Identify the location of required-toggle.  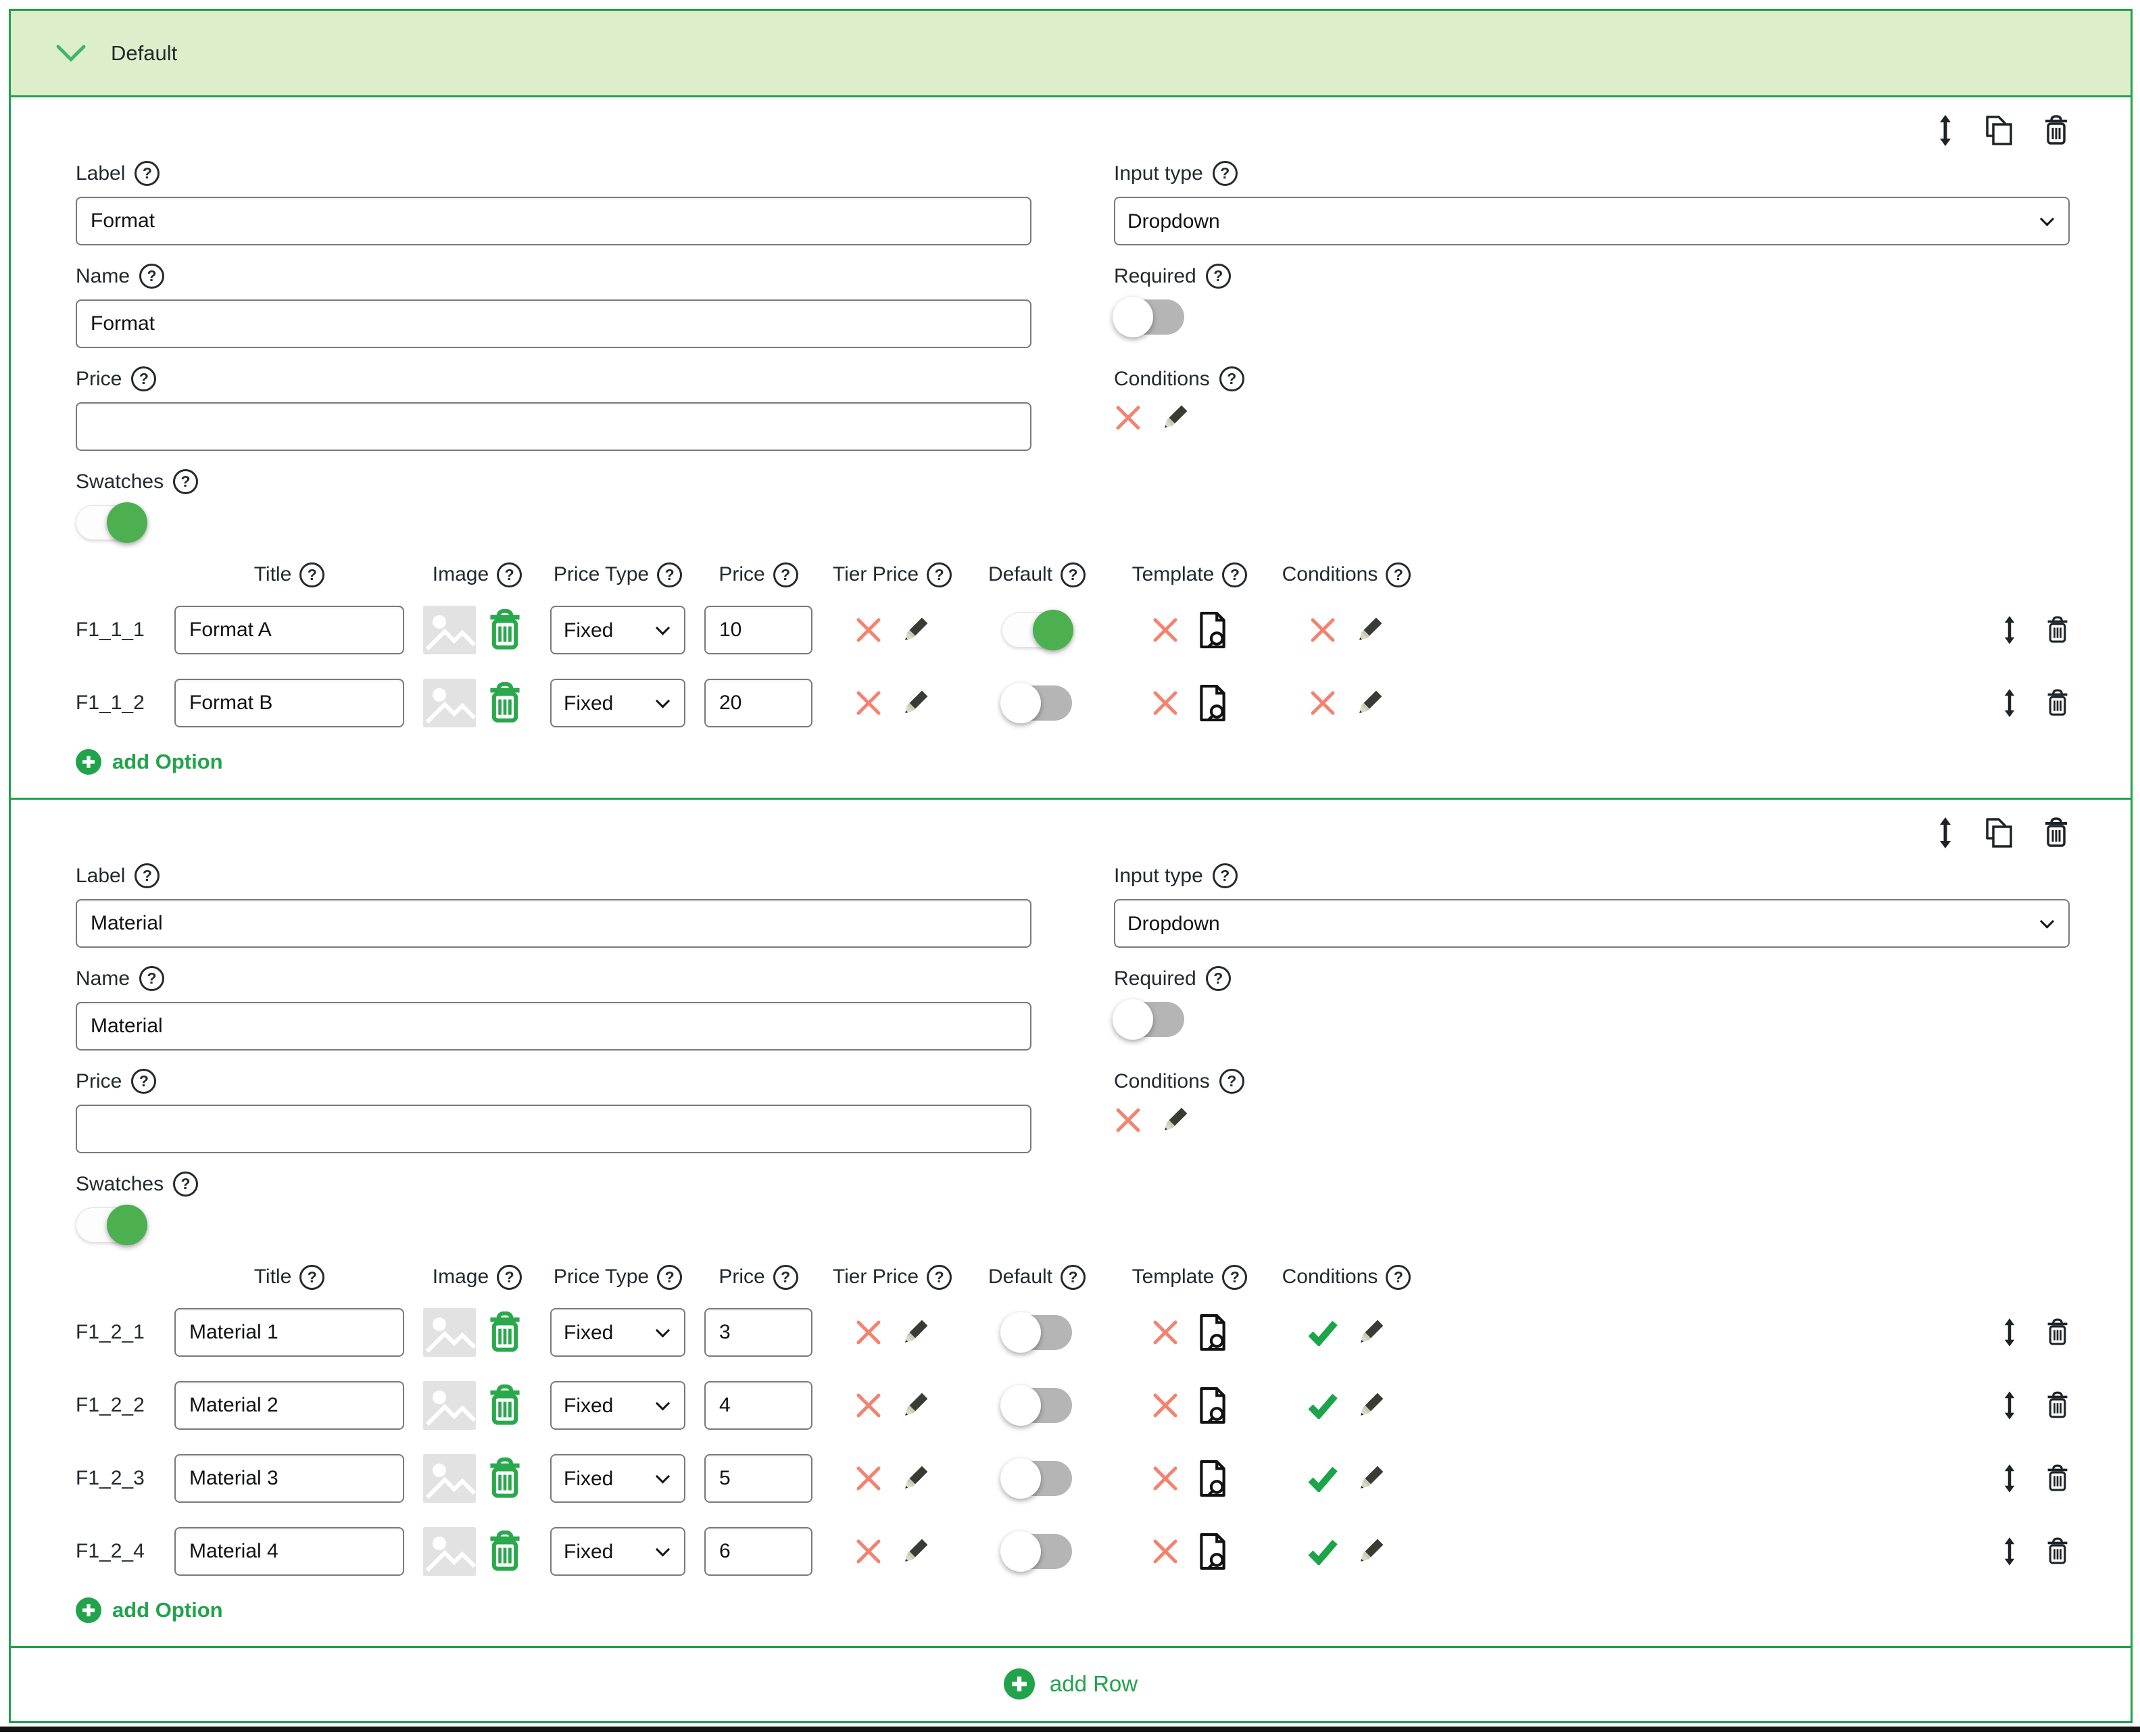
(1148, 1019).